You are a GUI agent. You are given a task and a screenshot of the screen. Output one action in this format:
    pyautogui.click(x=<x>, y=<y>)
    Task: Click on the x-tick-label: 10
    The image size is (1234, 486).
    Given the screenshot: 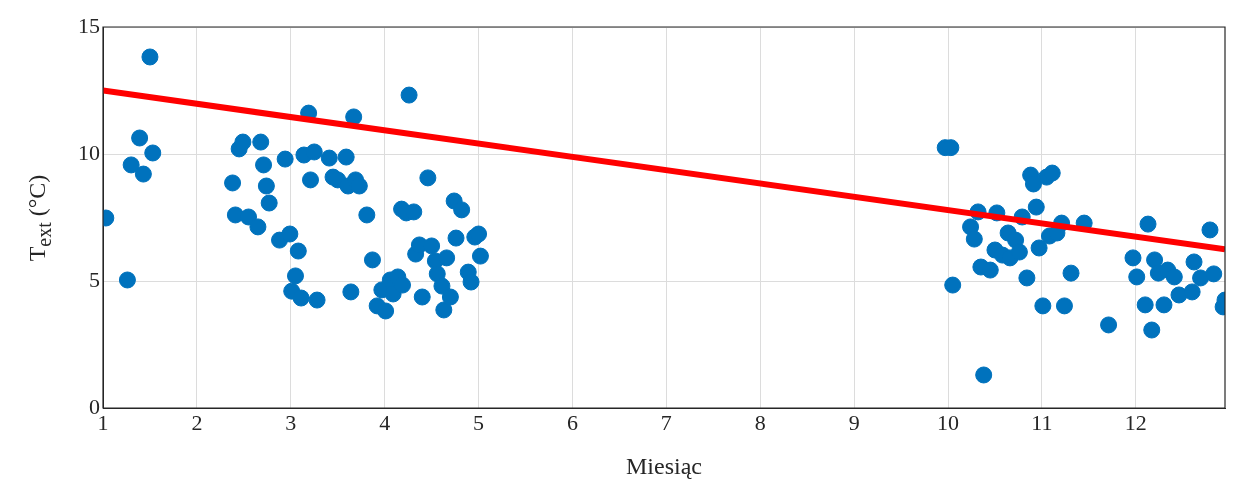 What is the action you would take?
    pyautogui.click(x=948, y=422)
    